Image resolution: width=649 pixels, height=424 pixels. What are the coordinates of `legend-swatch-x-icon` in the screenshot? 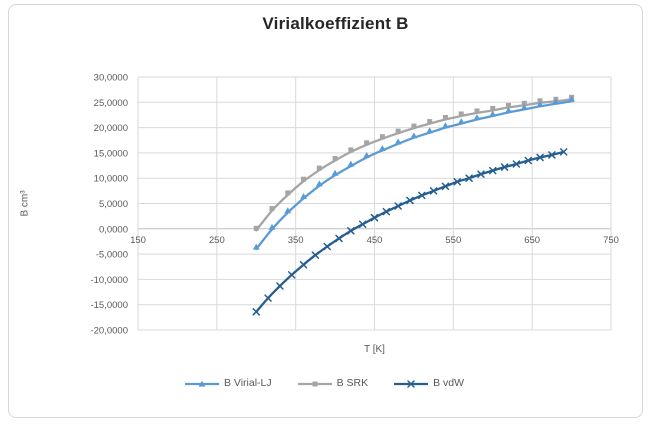 It's located at (411, 384).